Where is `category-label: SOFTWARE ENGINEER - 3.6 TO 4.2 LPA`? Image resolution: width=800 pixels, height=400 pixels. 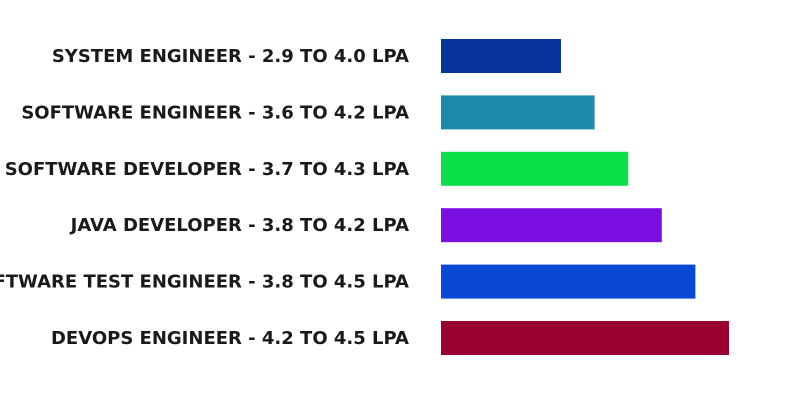 category-label: SOFTWARE ENGINEER - 3.6 TO 4.2 LPA is located at coordinates (215, 112).